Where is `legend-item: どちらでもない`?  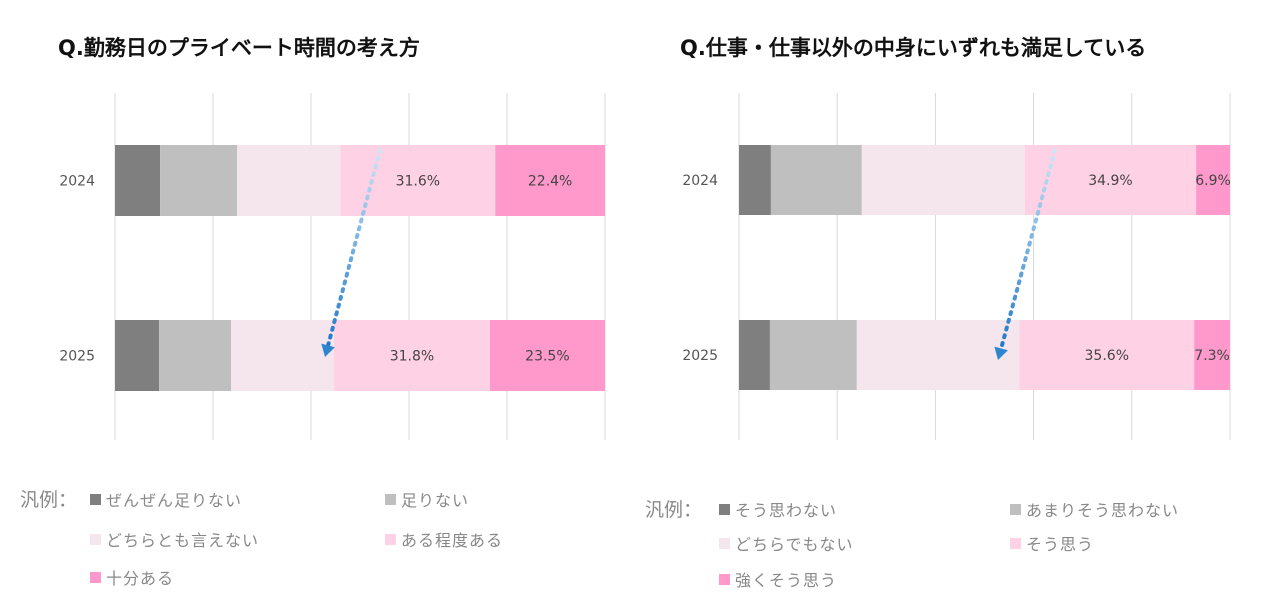 legend-item: どちらでもない is located at coordinates (786, 543).